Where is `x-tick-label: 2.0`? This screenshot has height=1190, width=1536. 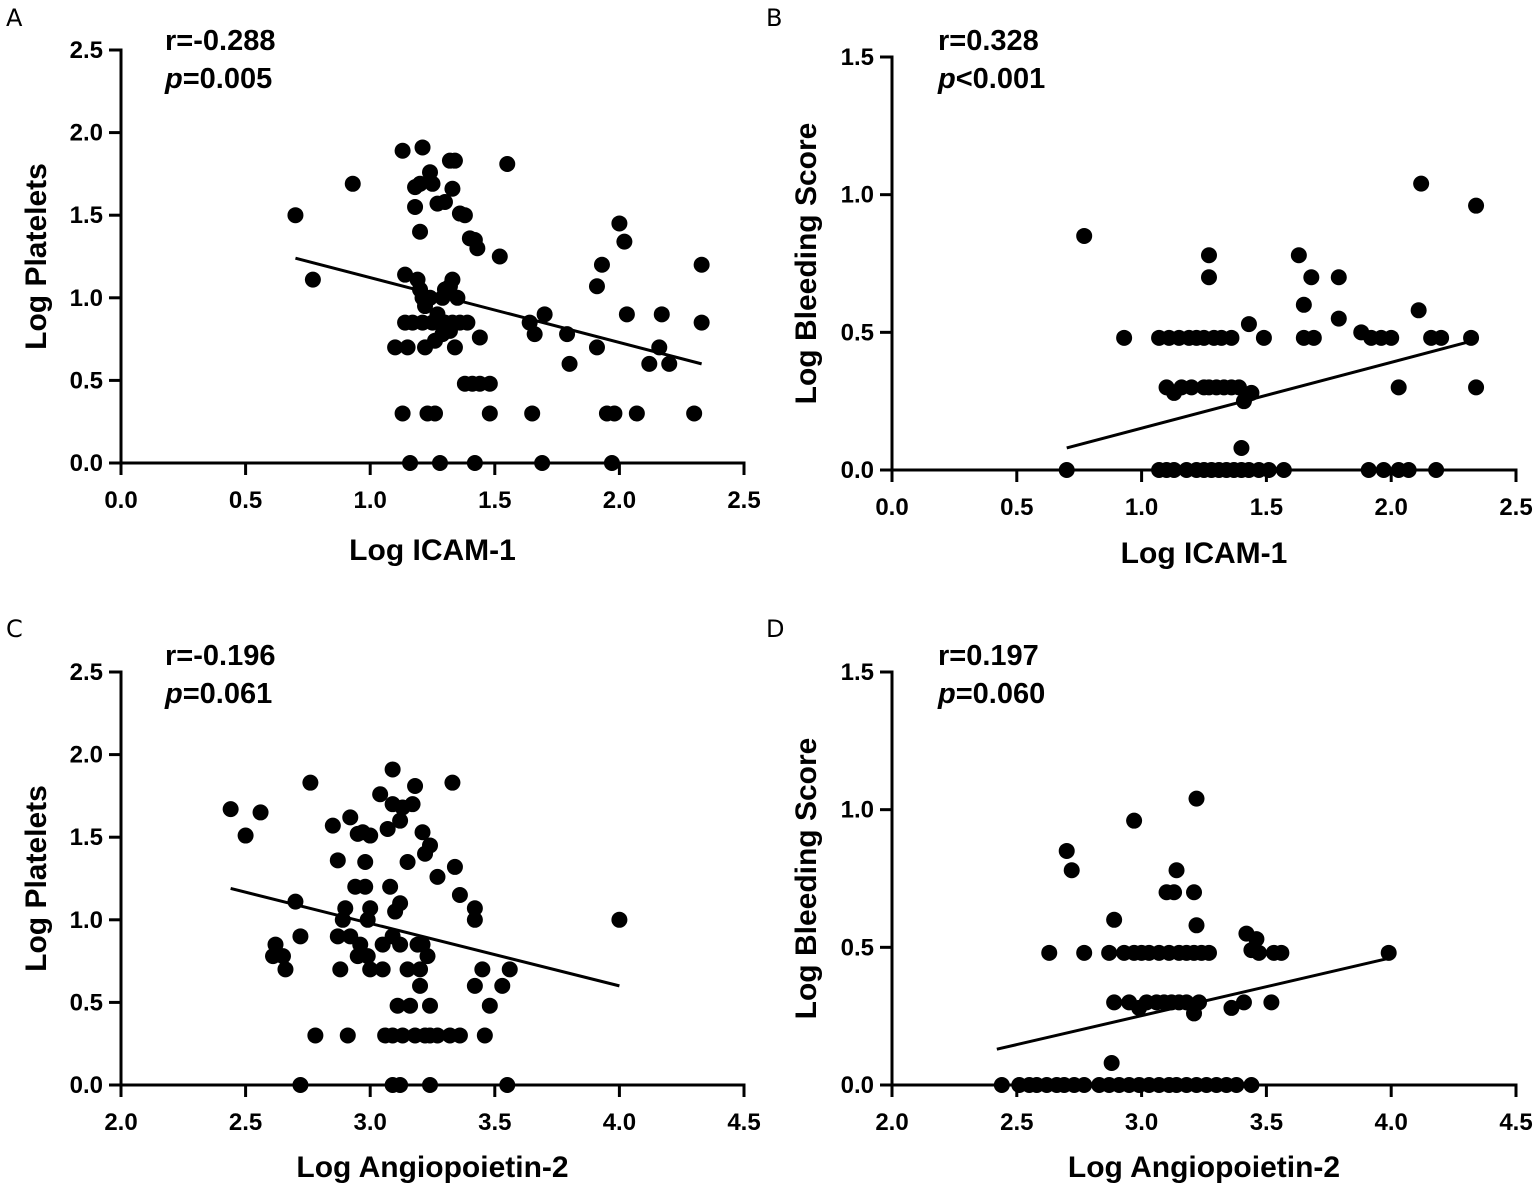 x-tick-label: 2.0 is located at coordinates (120, 1122).